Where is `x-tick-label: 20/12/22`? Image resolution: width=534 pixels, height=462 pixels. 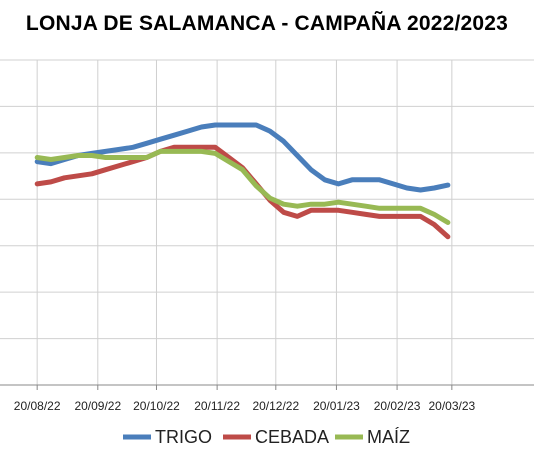
x-tick-label: 20/12/22 is located at coordinates (275, 406).